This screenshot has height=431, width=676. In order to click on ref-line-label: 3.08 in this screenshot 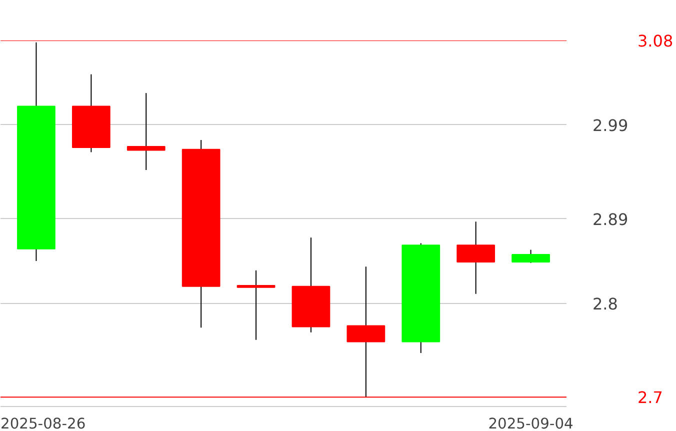, I will do `click(656, 41)`.